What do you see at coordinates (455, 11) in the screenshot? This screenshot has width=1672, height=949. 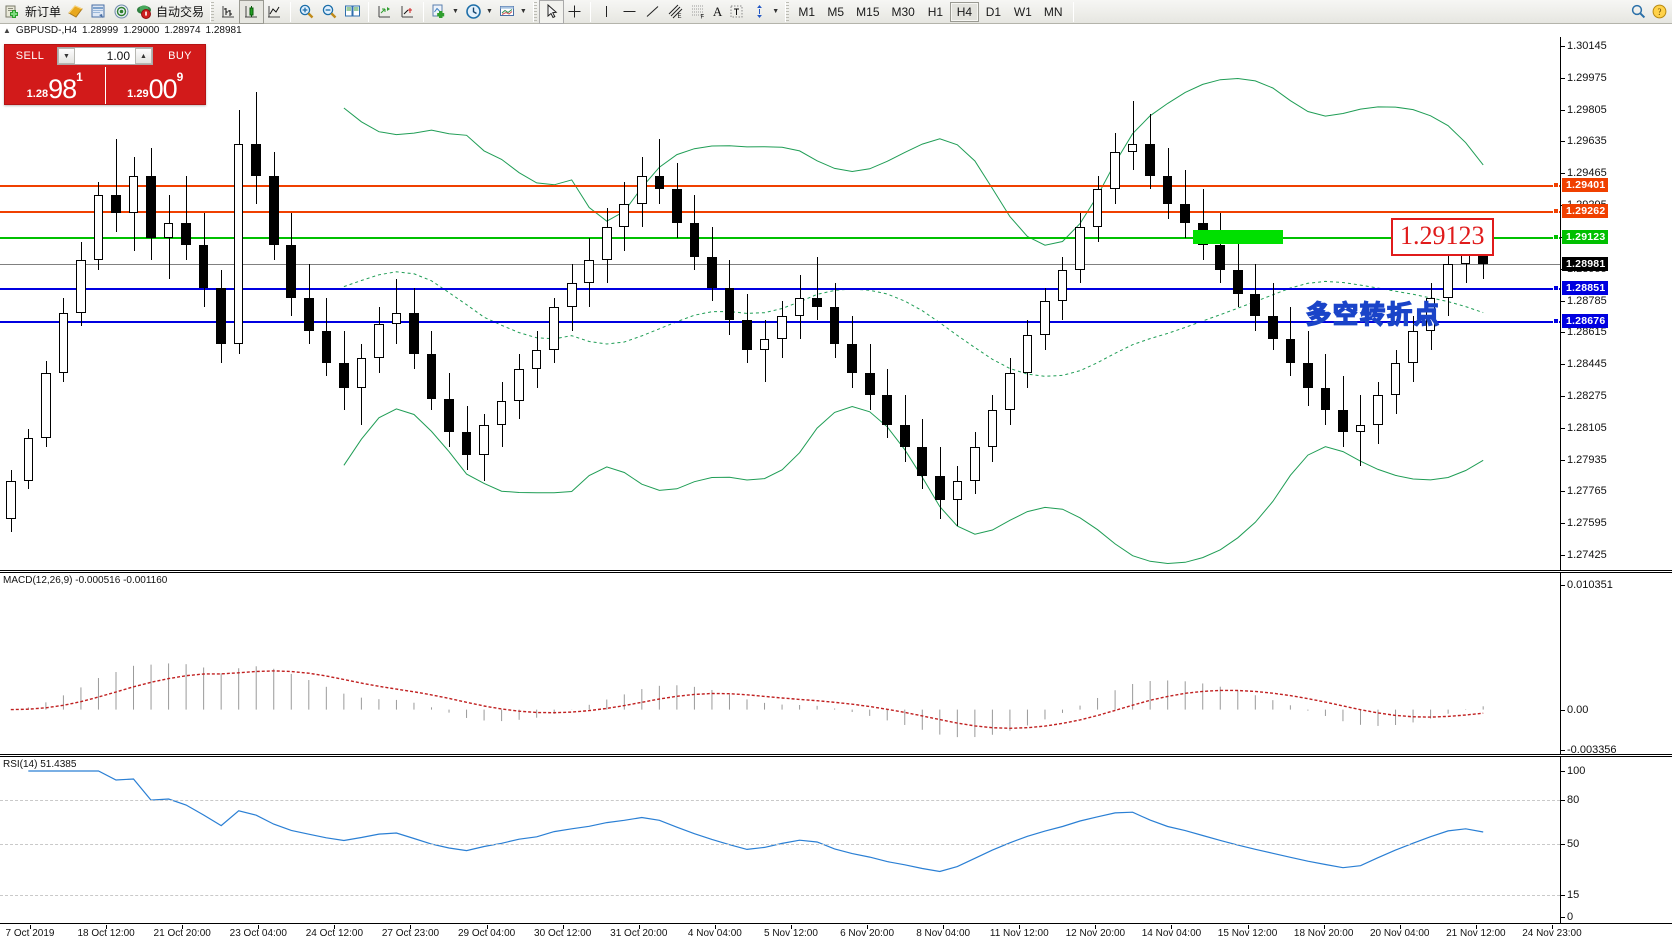 I see `chevron-down-icon: ▼` at bounding box center [455, 11].